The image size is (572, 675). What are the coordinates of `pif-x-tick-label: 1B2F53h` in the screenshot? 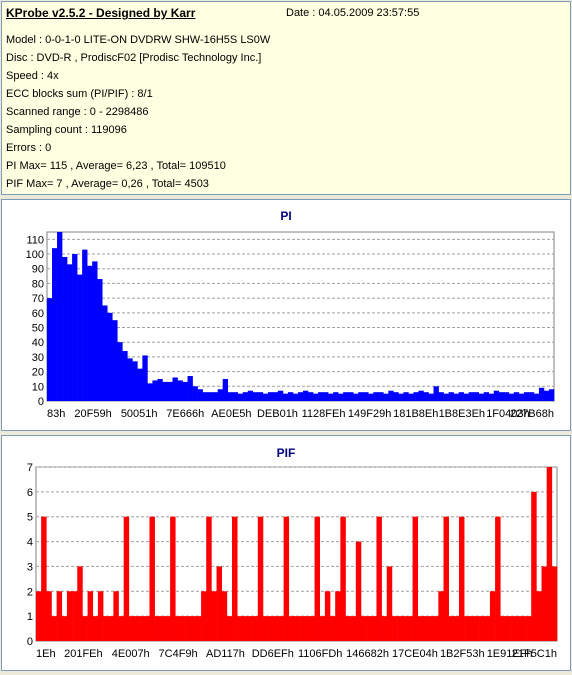 It's located at (462, 654).